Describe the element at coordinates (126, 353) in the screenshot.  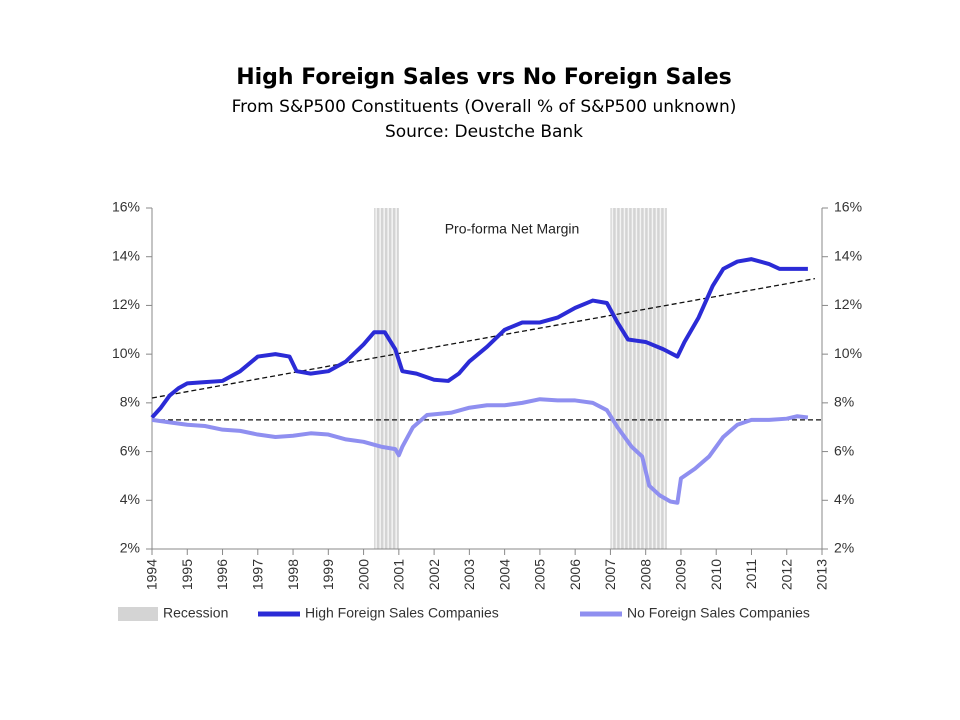
I see `y-tick-label: 10%` at that location.